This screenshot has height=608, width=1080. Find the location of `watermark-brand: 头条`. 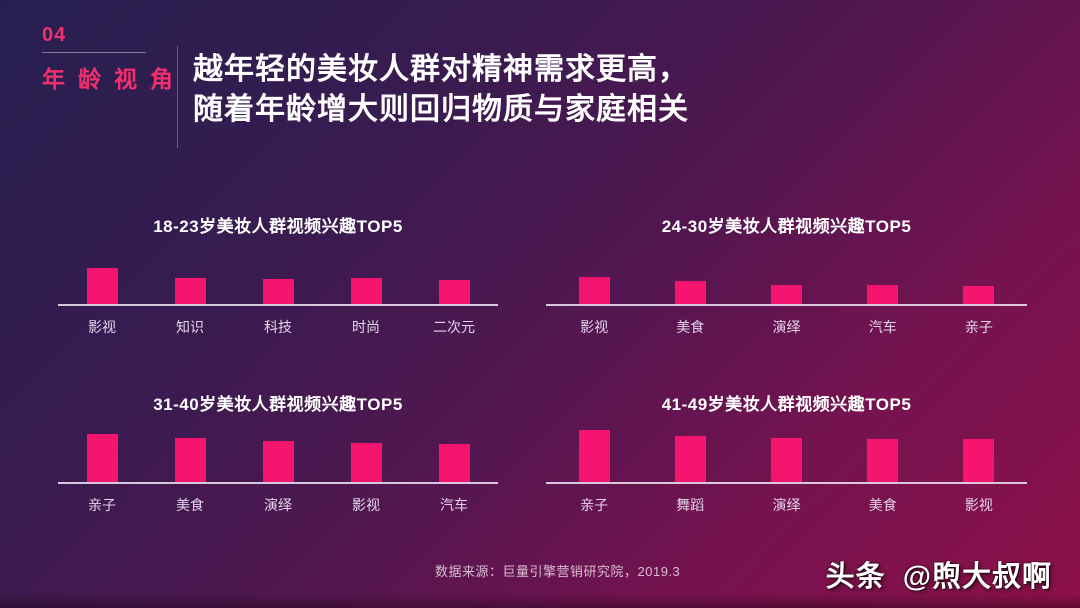

watermark-brand: 头条 is located at coordinates (855, 577).